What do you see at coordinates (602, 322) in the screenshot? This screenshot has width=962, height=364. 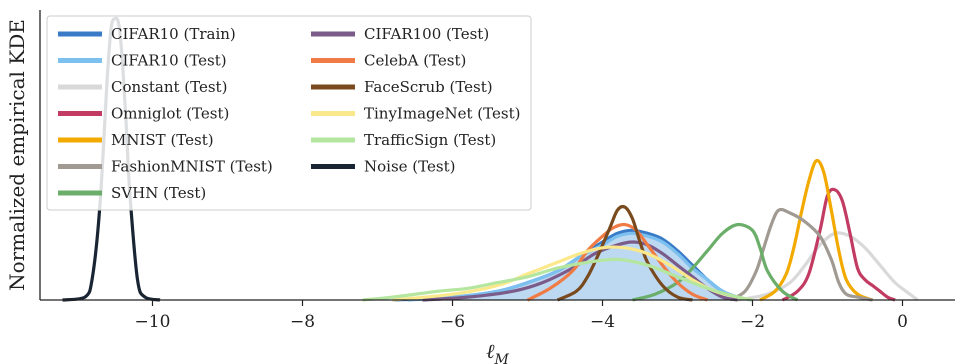 I see `x-tick-label: −4` at bounding box center [602, 322].